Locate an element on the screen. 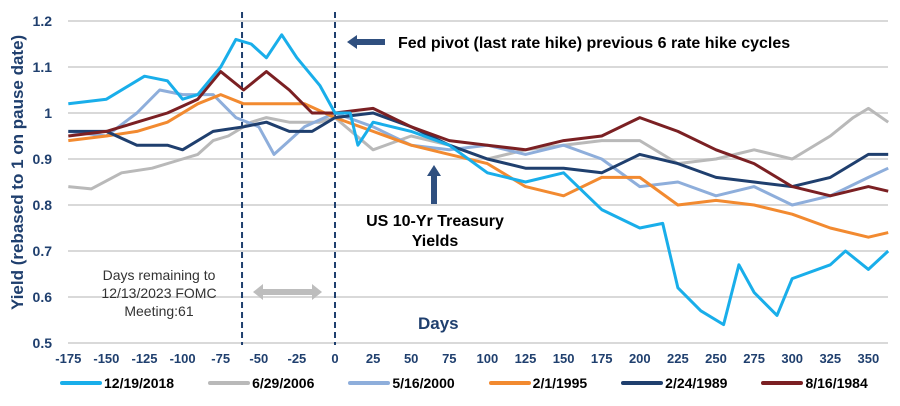 This screenshot has height=406, width=900. x-tick-label: 75 is located at coordinates (449, 358).